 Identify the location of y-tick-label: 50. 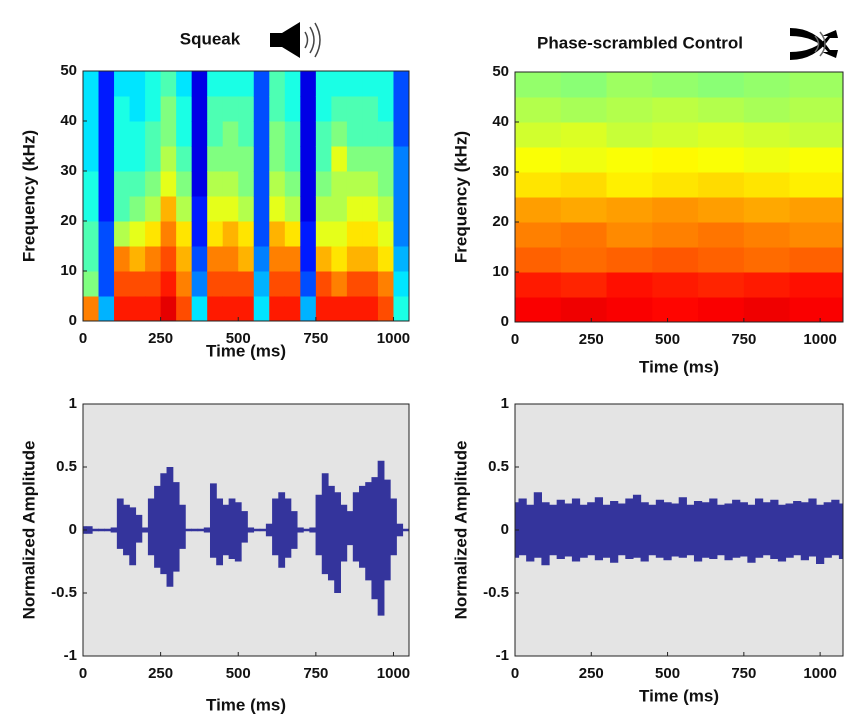
(500, 71).